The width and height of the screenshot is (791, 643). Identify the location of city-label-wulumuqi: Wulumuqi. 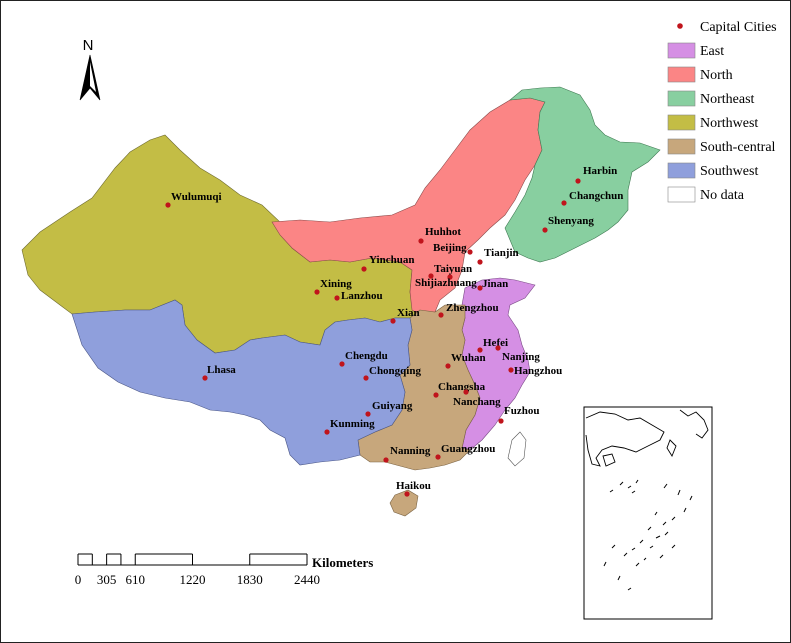
(196, 197).